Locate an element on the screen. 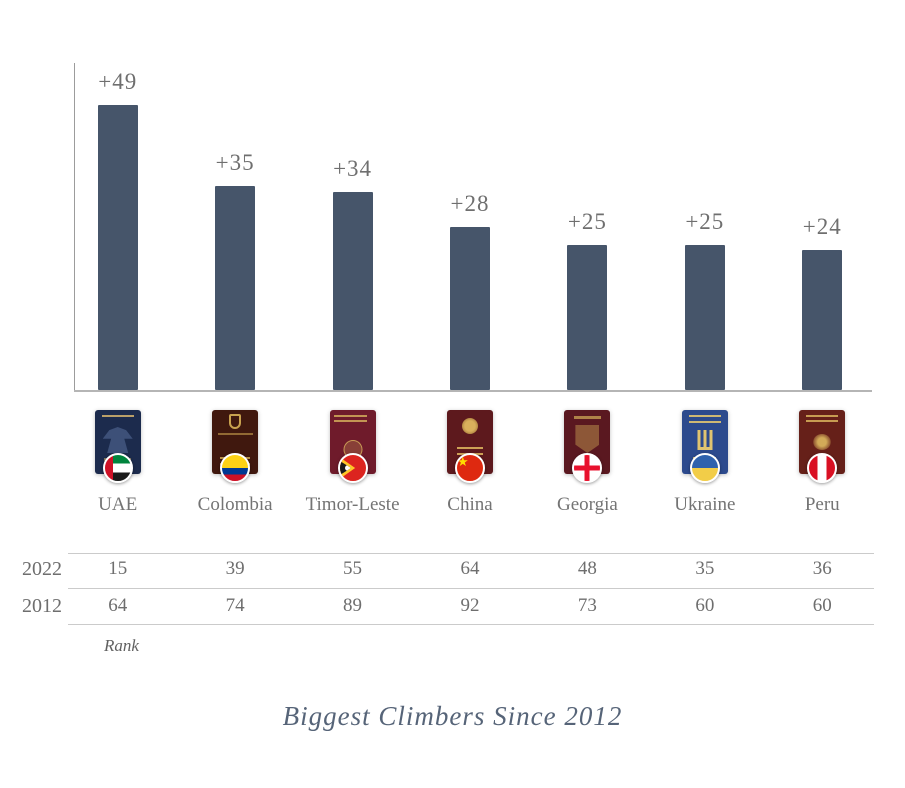 This screenshot has width=905, height=788. peru-emblem-icon is located at coordinates (822, 442).